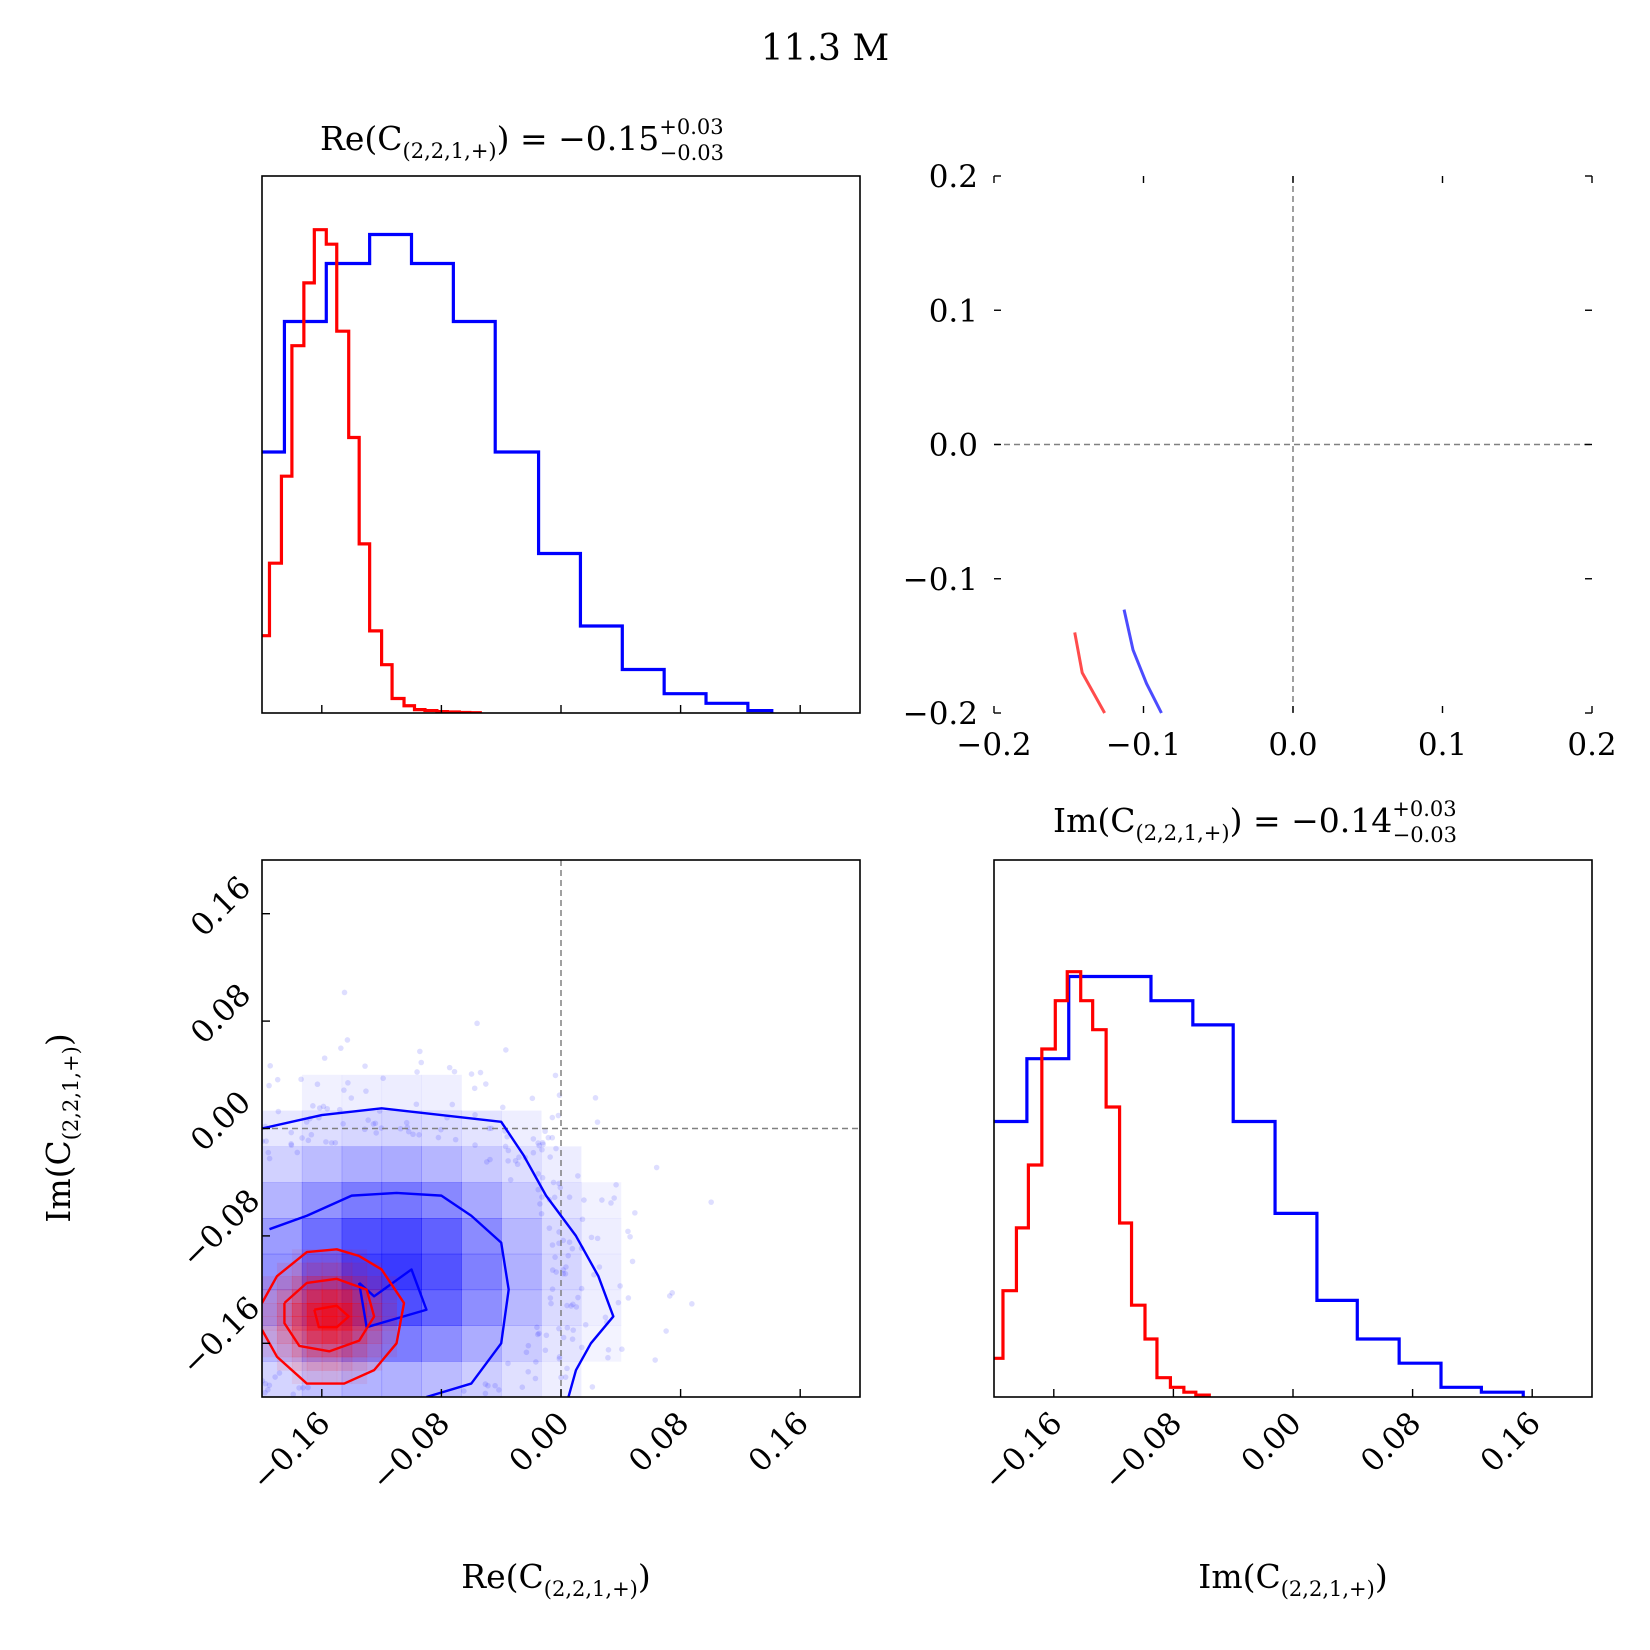 This screenshot has width=1650, height=1650. I want to click on im-hist-title: Im(C(2,2,1,+)) = −0.14+0.03 −0.03, so click(1255, 822).